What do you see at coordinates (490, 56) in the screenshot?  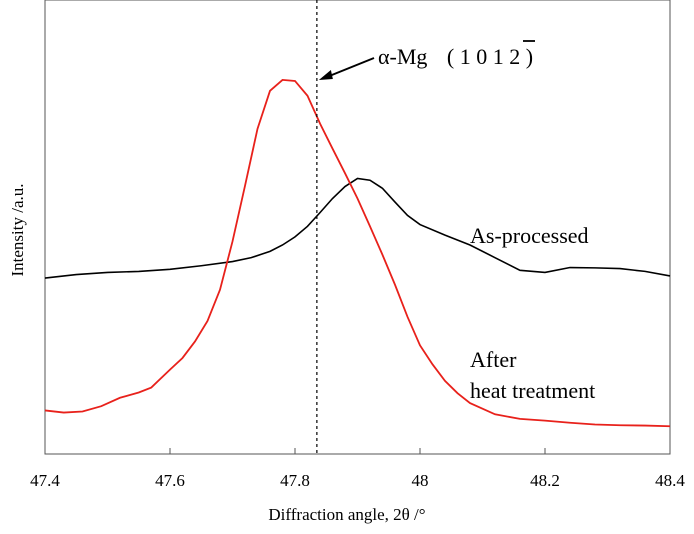 I see `reference-hkl: ( 1 0 1 2 )` at bounding box center [490, 56].